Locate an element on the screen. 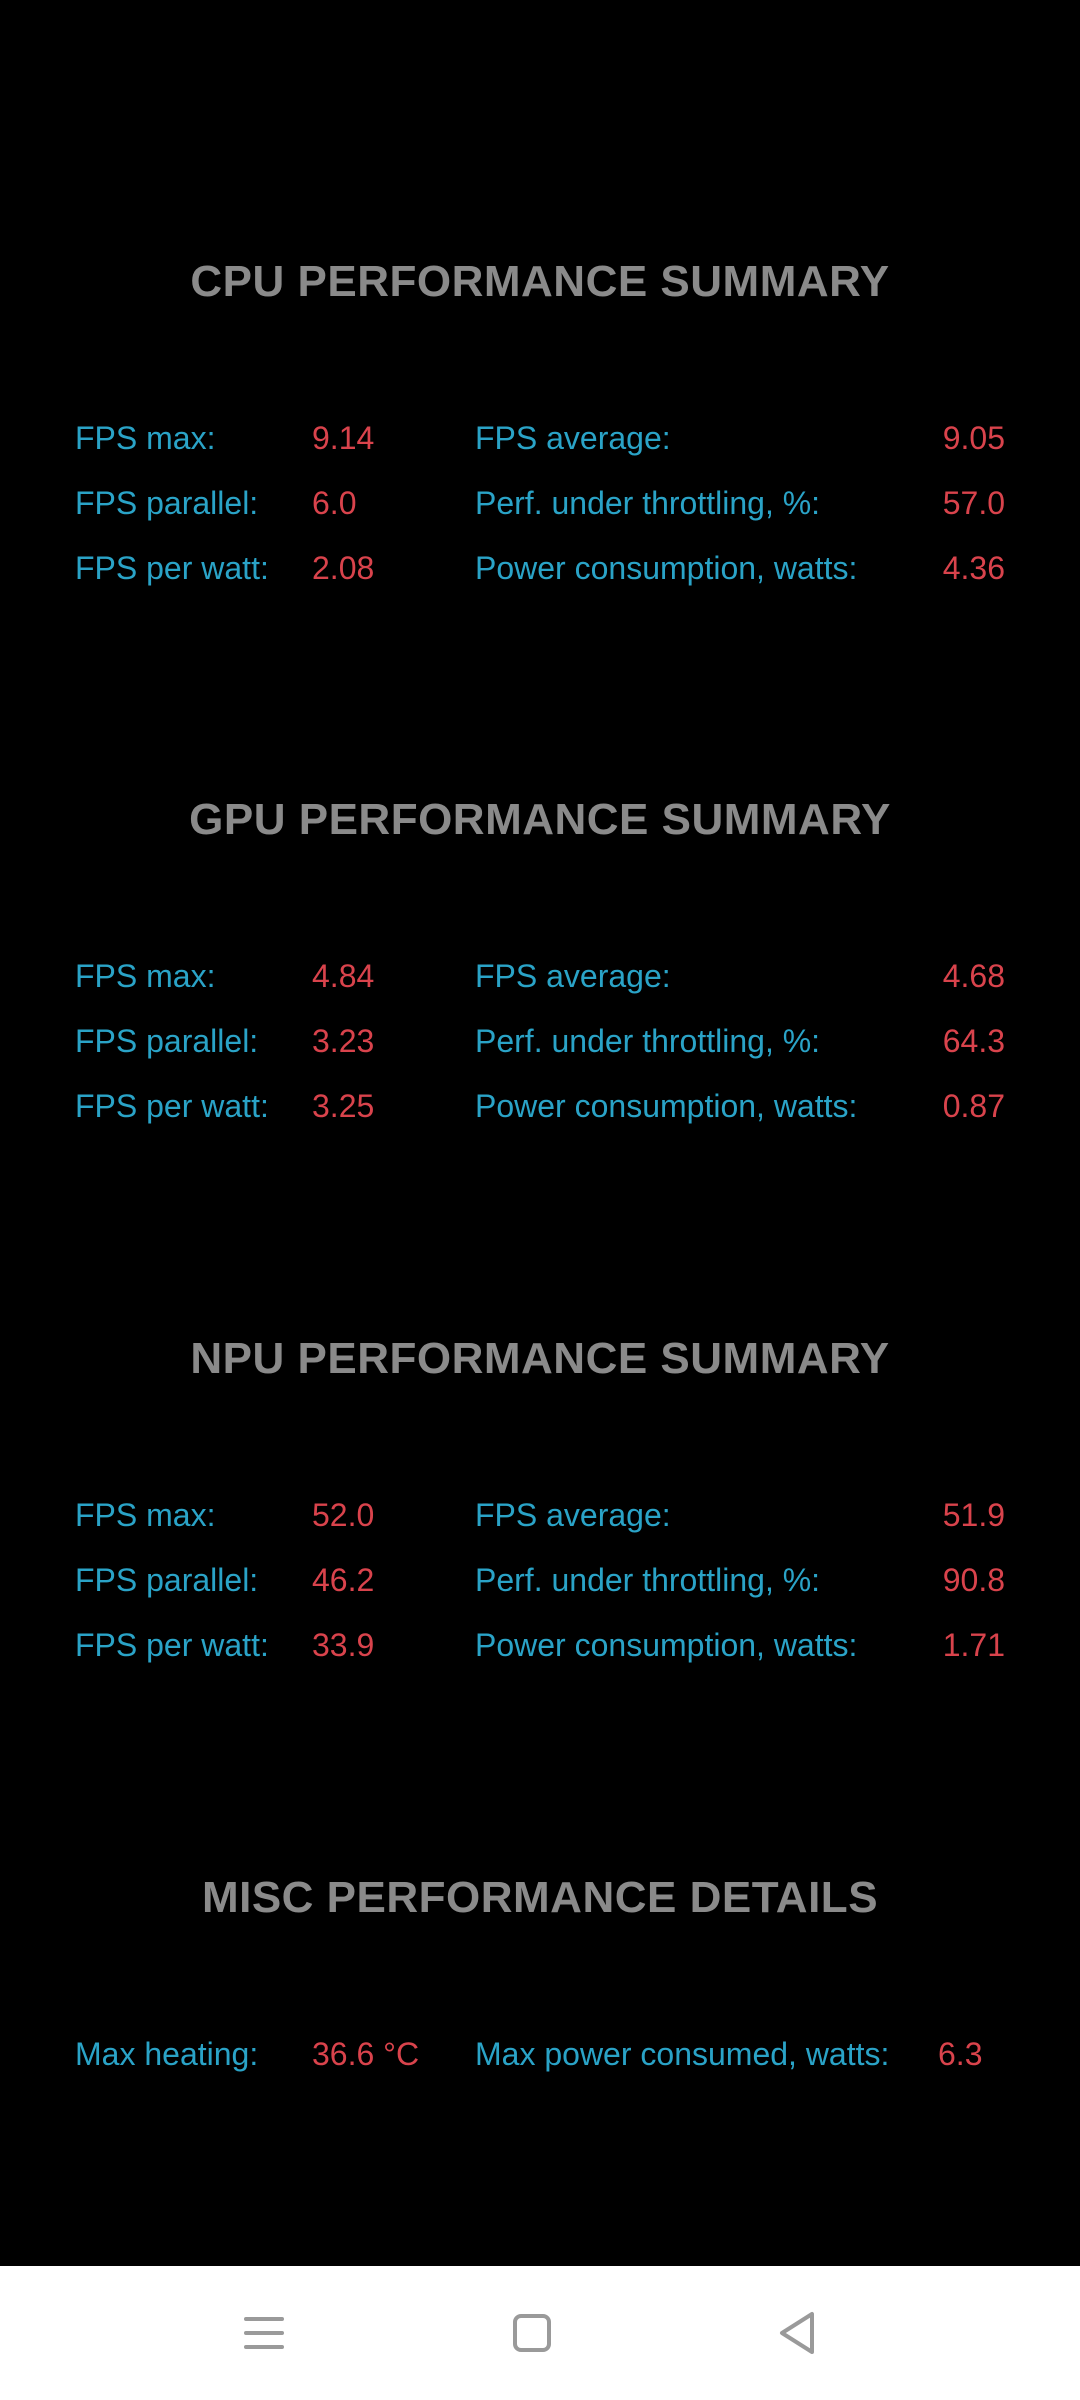  misc-details-title: MISC PERFORMANCE DETAILS is located at coordinates (540, 1897).